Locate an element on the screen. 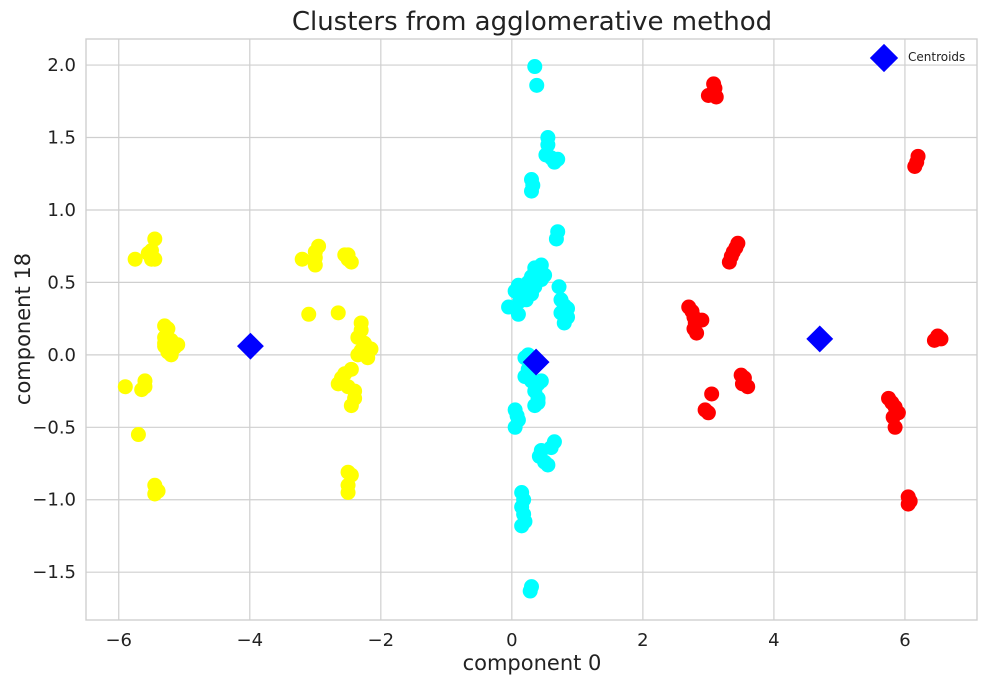 The height and width of the screenshot is (685, 988). x-tick-label: 6 is located at coordinates (904, 640).